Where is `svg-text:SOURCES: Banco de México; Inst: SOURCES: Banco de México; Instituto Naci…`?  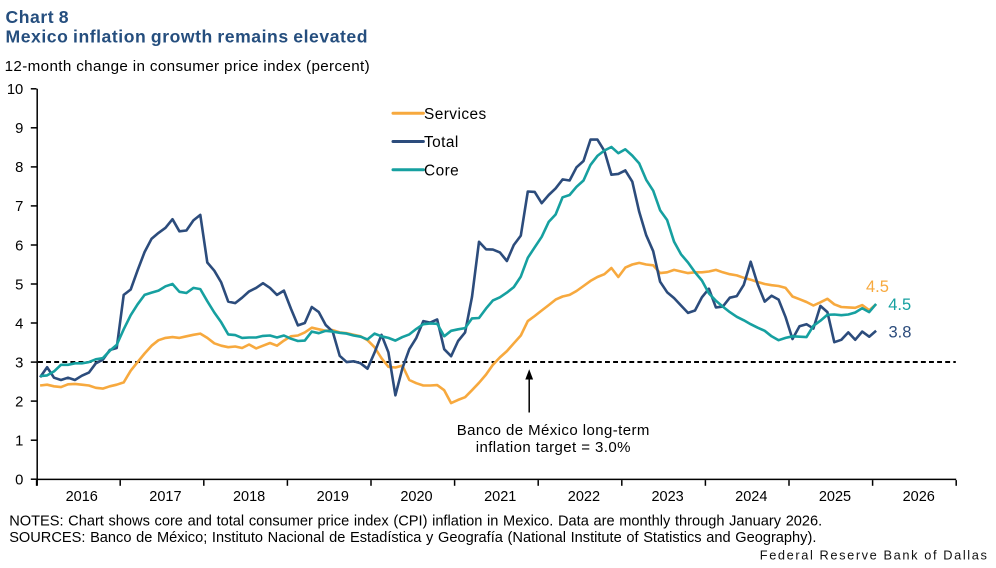 svg-text:SOURCES: Banco de México; Inst: SOURCES: Banco de México; Instituto Naci… is located at coordinates (412, 538).